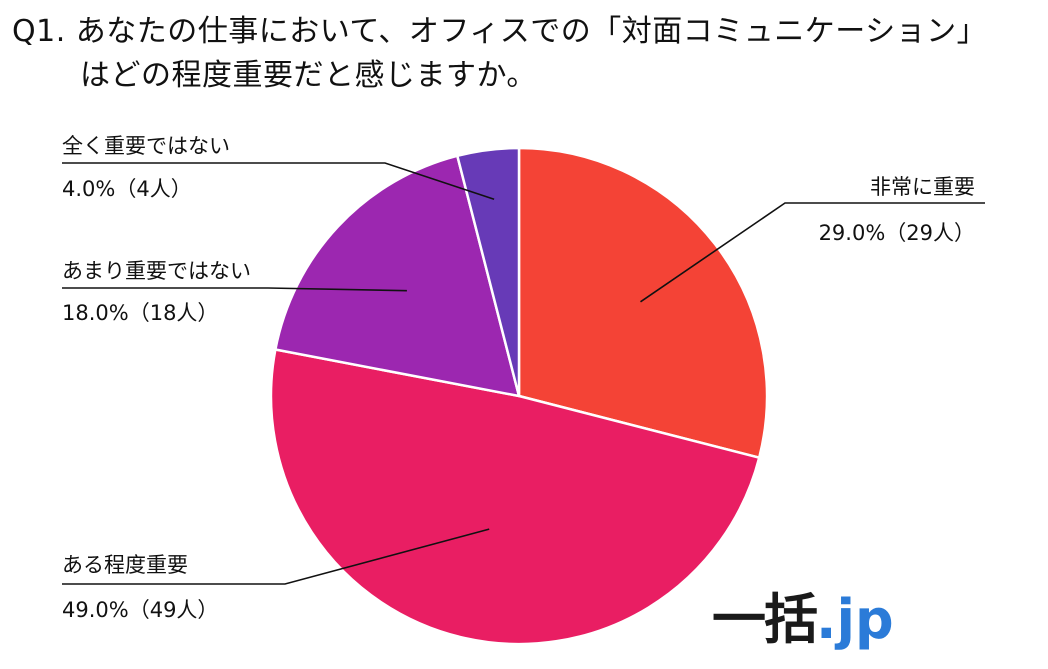  What do you see at coordinates (500, 31) in the screenshot?
I see `chart-title-line-1: Q1. あなたの仕事において、オフィスでの「対面コミュニケーション」` at bounding box center [500, 31].